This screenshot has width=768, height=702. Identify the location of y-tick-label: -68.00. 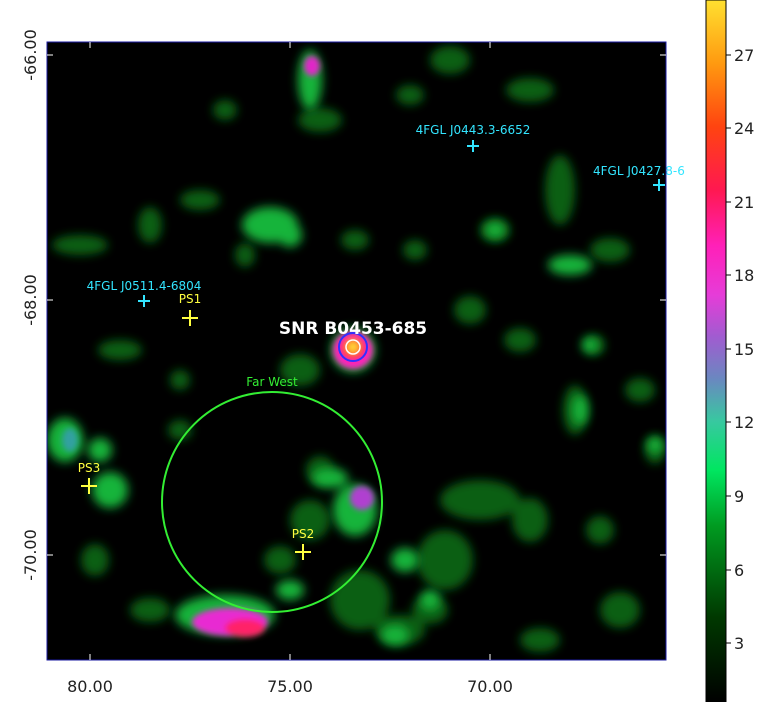
(30, 300).